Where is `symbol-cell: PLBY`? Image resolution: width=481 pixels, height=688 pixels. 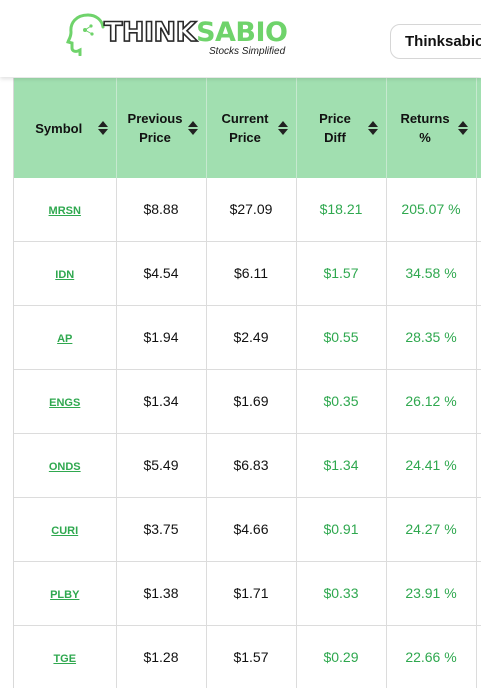
symbol-cell: PLBY is located at coordinates (65, 593).